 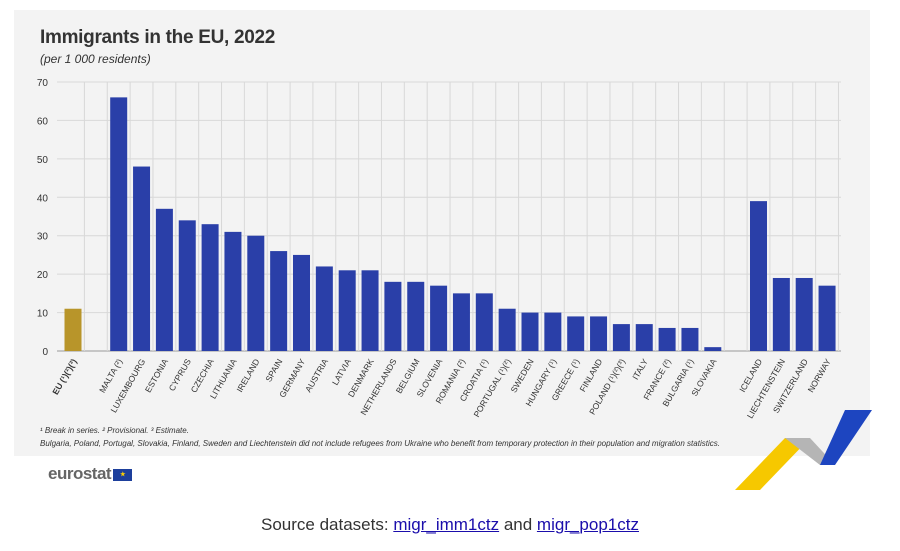 What do you see at coordinates (316, 375) in the screenshot?
I see `x-tick-label: AUSTRIA` at bounding box center [316, 375].